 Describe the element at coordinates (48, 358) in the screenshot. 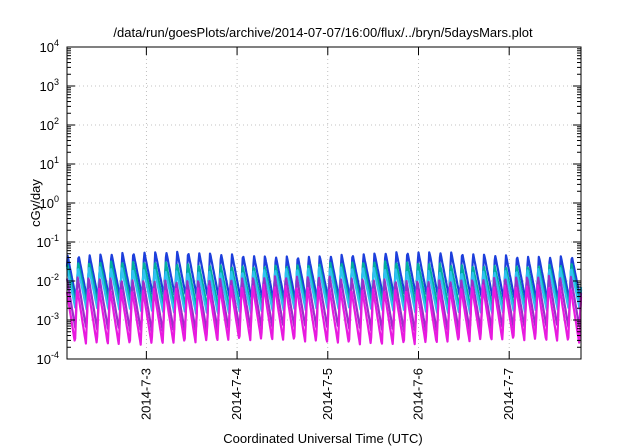

I see `y-tick-label: 10⁻⁴` at that location.